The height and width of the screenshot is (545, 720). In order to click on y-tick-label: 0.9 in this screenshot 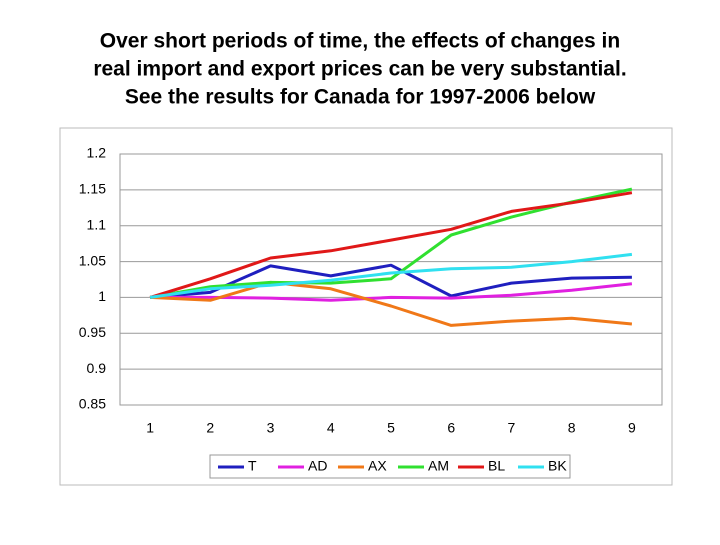, I will do `click(97, 368)`.